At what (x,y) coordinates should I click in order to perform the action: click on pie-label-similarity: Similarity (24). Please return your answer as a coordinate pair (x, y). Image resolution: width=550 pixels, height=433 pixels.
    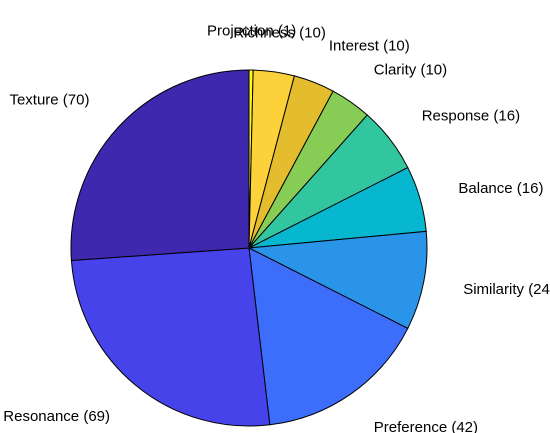
    Looking at the image, I should click on (506, 289).